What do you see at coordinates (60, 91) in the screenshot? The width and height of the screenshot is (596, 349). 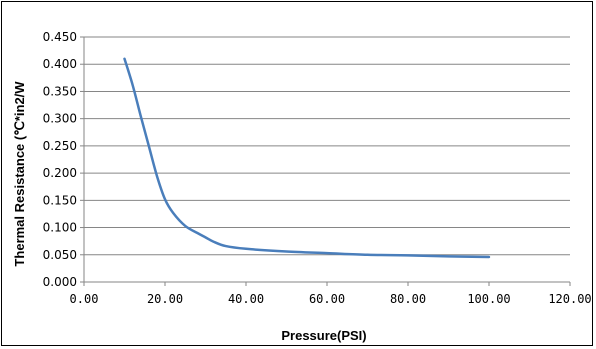 I see `y-tick-label: 0.350` at bounding box center [60, 91].